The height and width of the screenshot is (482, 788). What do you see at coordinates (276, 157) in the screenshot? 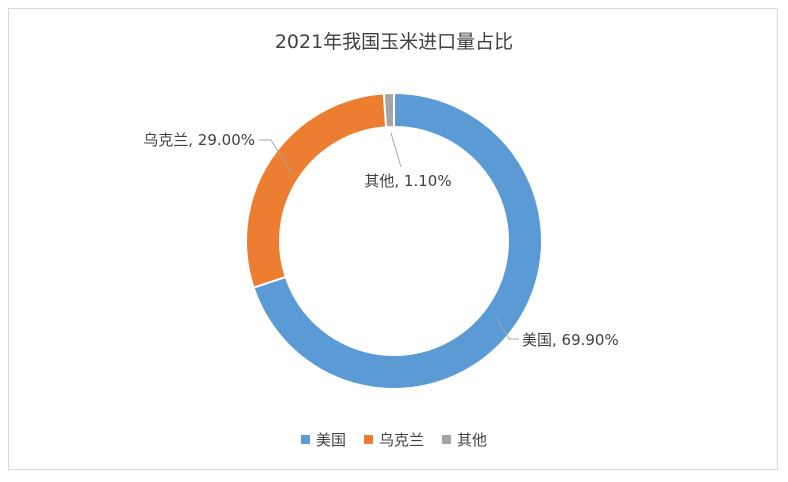
I see `leader-line-ukraine` at bounding box center [276, 157].